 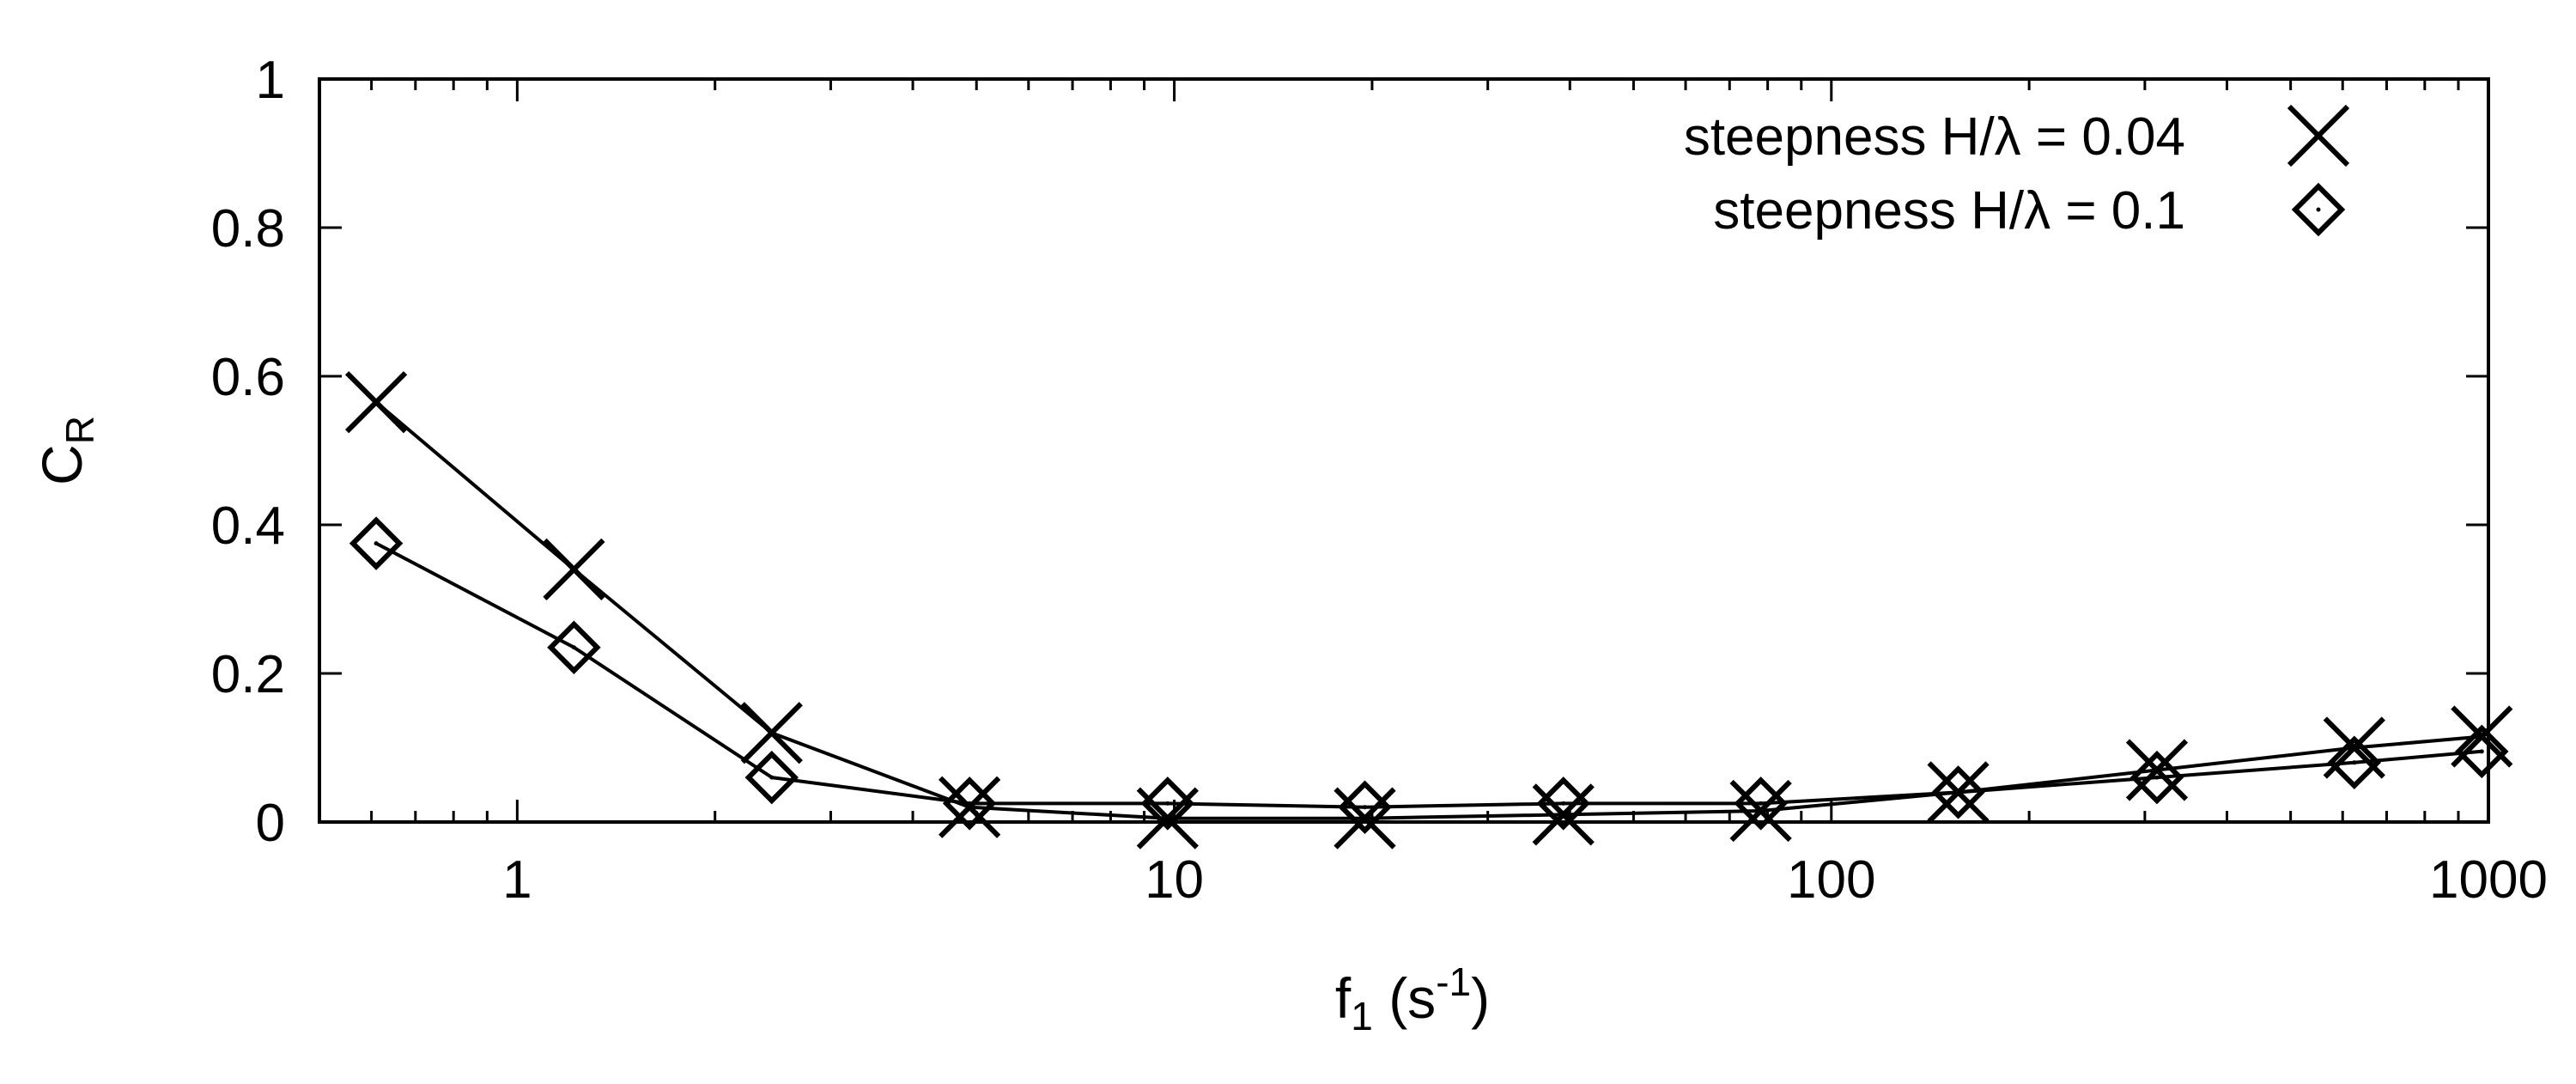 I want to click on y-axis-title: CR, so click(x=66, y=451).